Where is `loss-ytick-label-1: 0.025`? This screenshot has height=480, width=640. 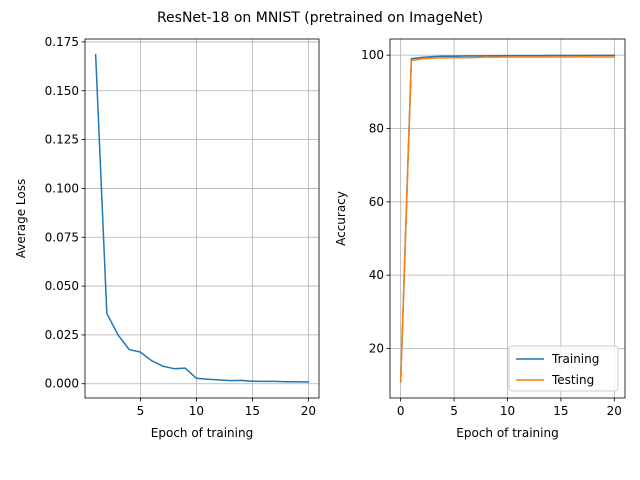 loss-ytick-label-1: 0.025 is located at coordinates (62, 335).